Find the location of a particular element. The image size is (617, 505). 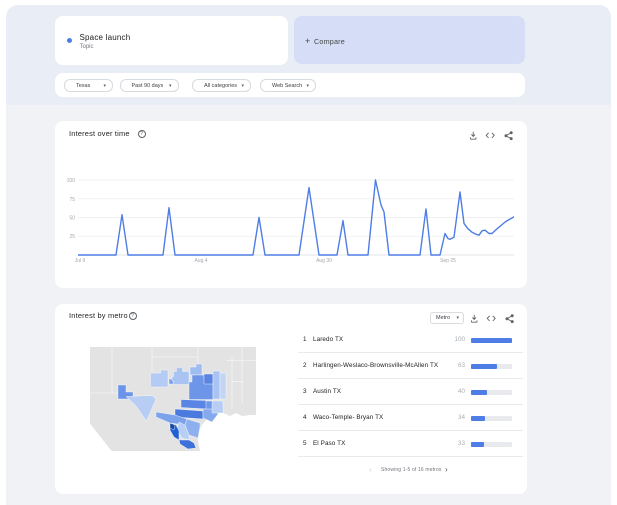

svg-text: Aug 4 is located at coordinates (200, 261).